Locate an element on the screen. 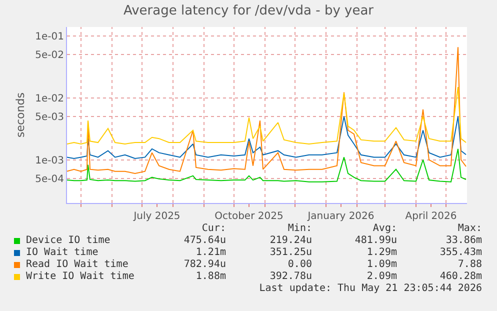  text: 1.88m is located at coordinates (211, 276).